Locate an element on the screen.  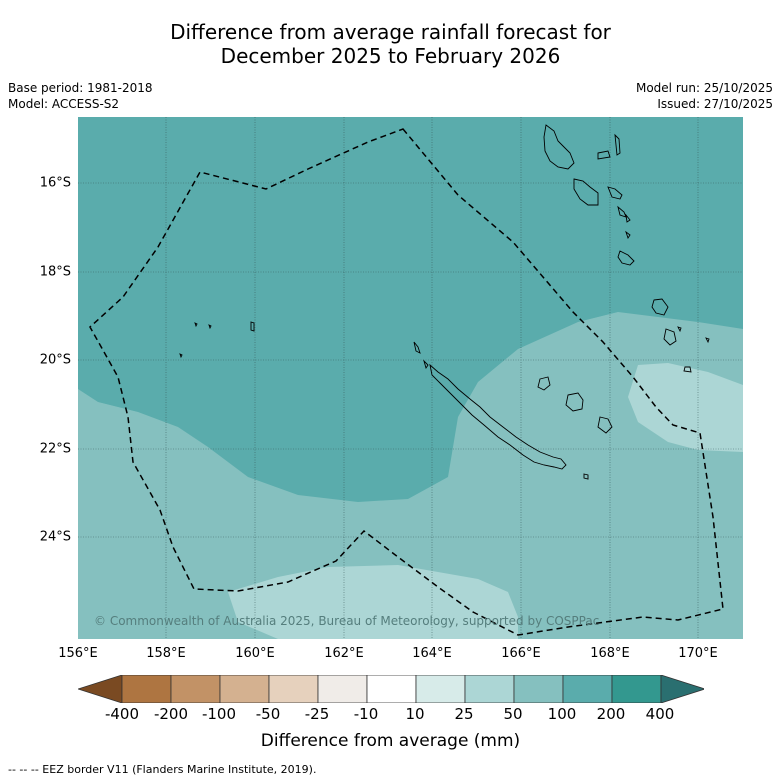
lon-label-158e: 158°E is located at coordinates (166, 653).